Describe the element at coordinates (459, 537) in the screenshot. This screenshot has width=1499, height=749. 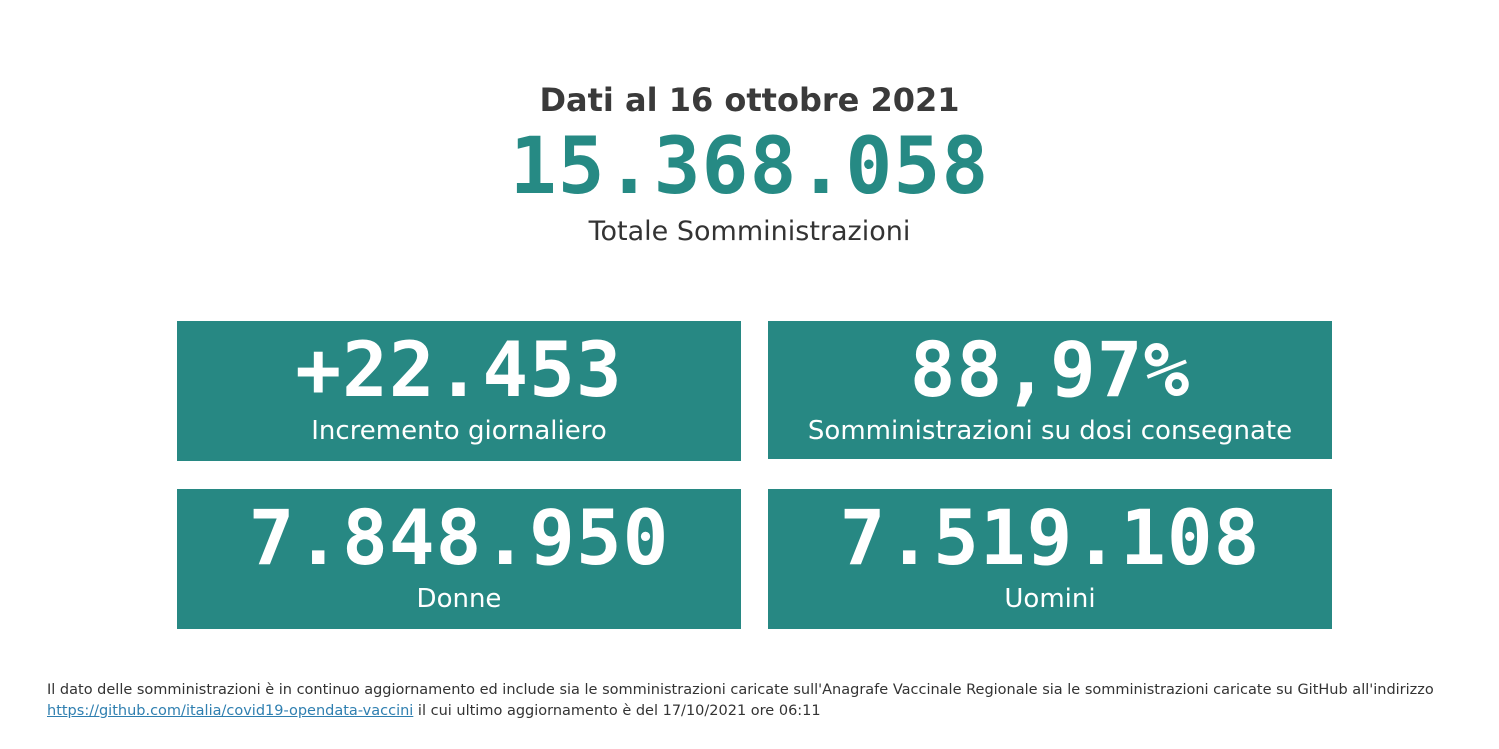
I see `women-value: 7.848.950` at that location.